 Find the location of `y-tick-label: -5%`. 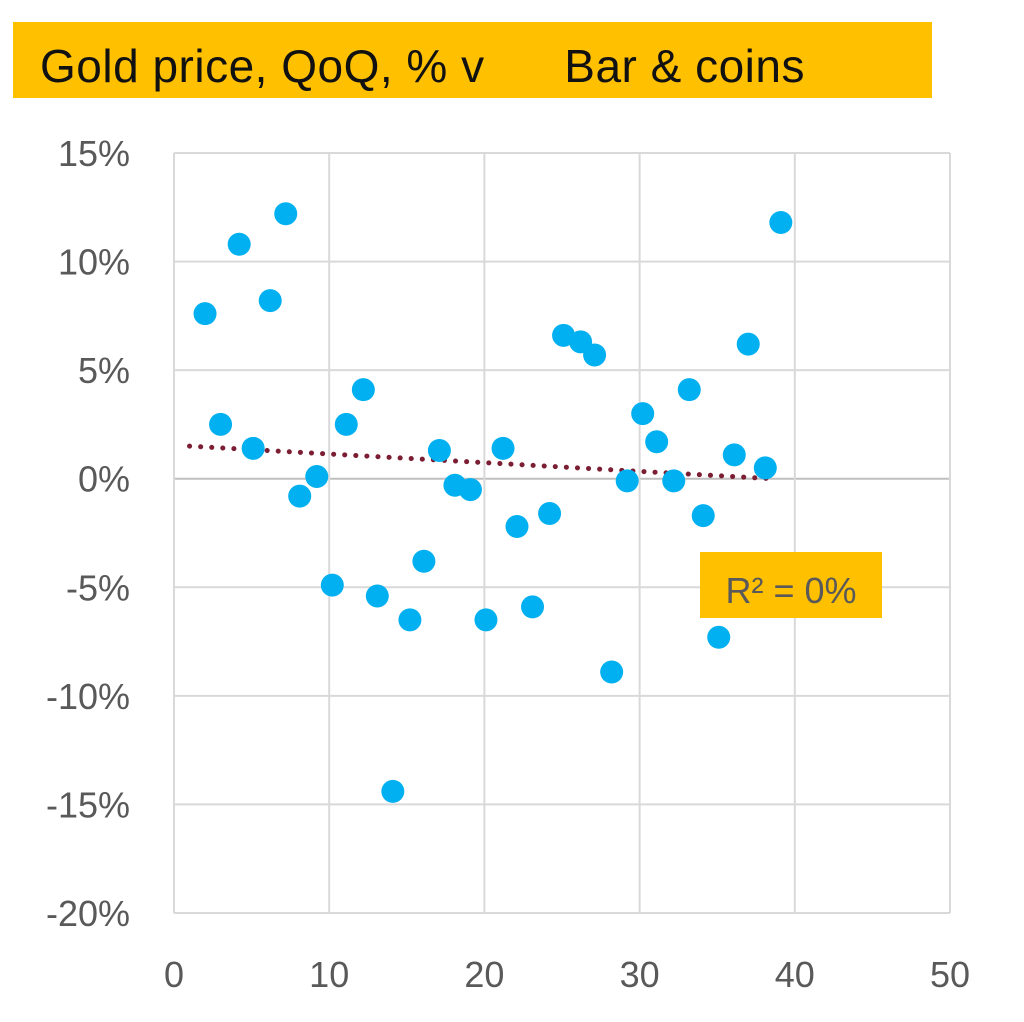

y-tick-label: -5% is located at coordinates (98, 587).